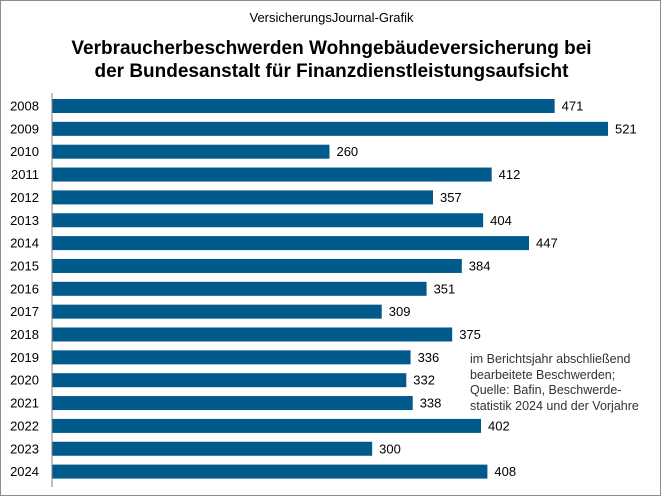  Describe the element at coordinates (573, 106) in the screenshot. I see `value-label: 471` at that location.